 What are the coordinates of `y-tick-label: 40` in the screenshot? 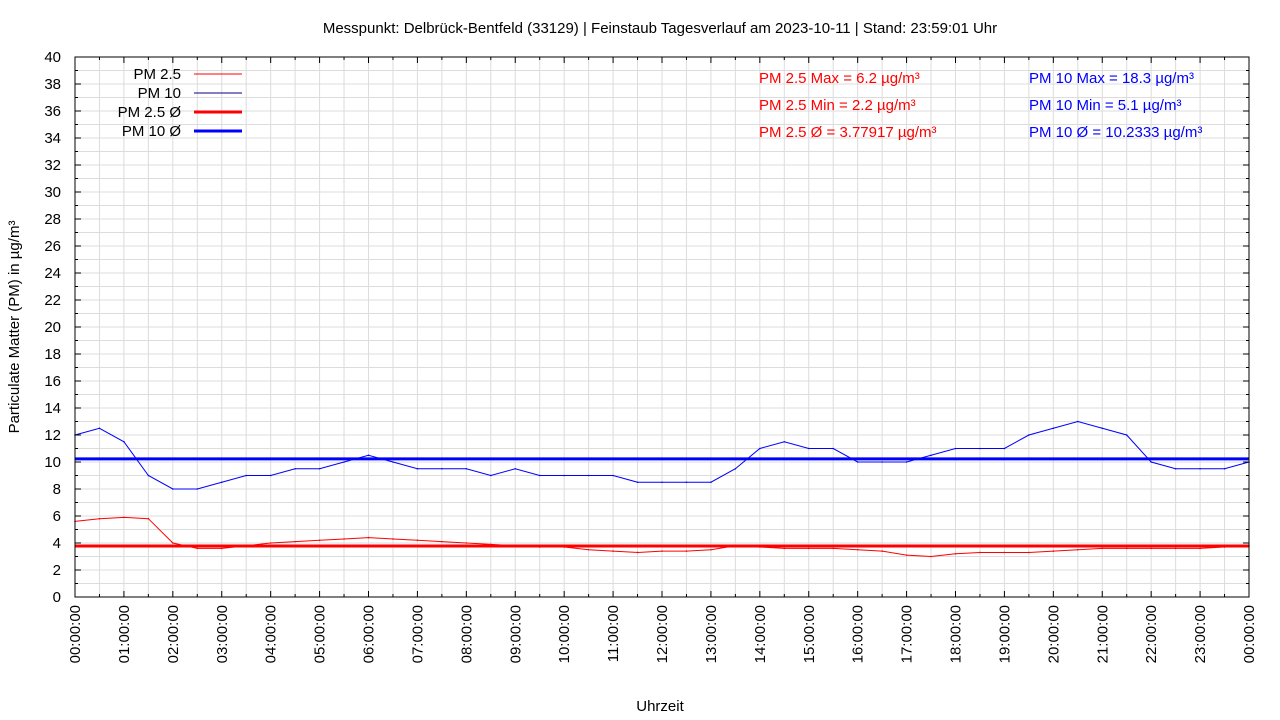 It's located at (52, 57).